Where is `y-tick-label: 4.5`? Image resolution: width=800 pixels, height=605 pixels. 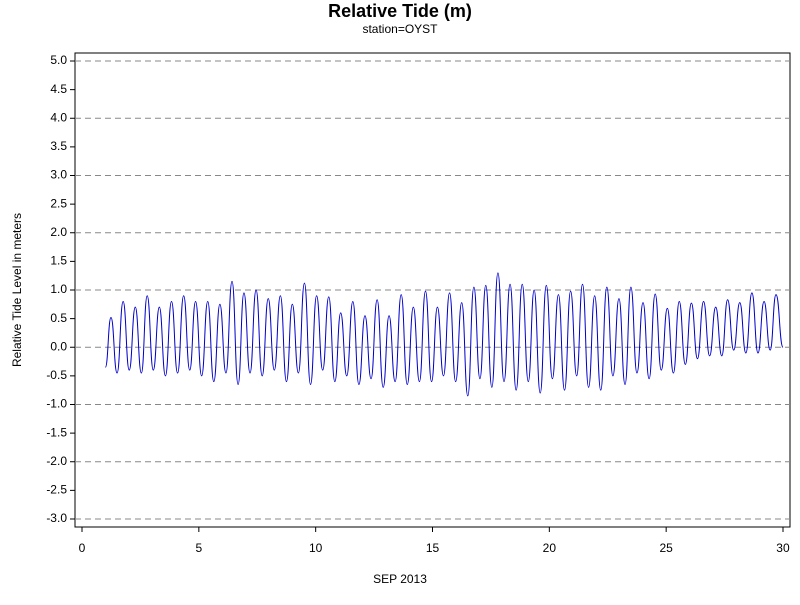 y-tick-label: 4.5 is located at coordinates (58, 89).